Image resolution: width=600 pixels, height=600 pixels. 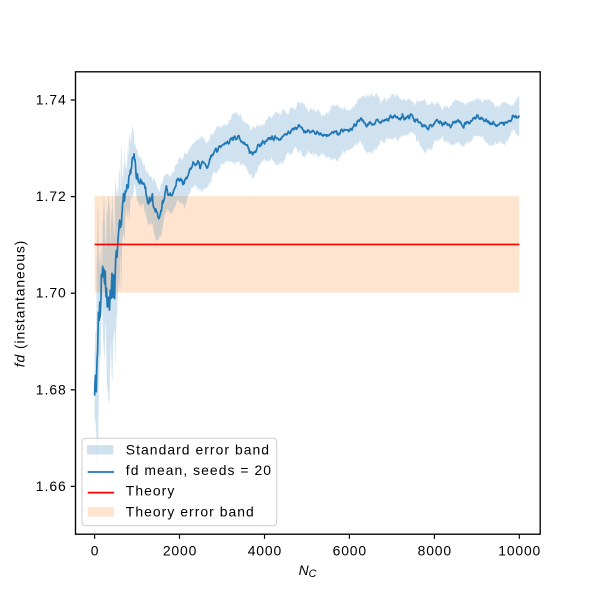 What do you see at coordinates (519, 550) in the screenshot?
I see `svg-text: 10000` at bounding box center [519, 550].